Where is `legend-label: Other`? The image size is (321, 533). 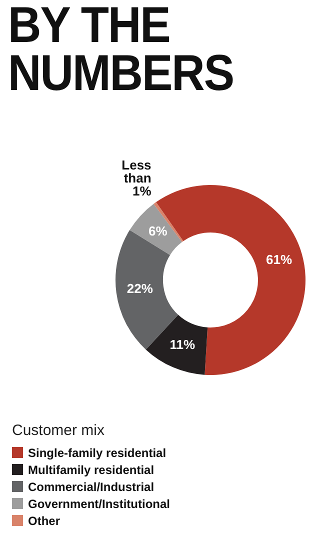 legend-label: Other is located at coordinates (44, 521).